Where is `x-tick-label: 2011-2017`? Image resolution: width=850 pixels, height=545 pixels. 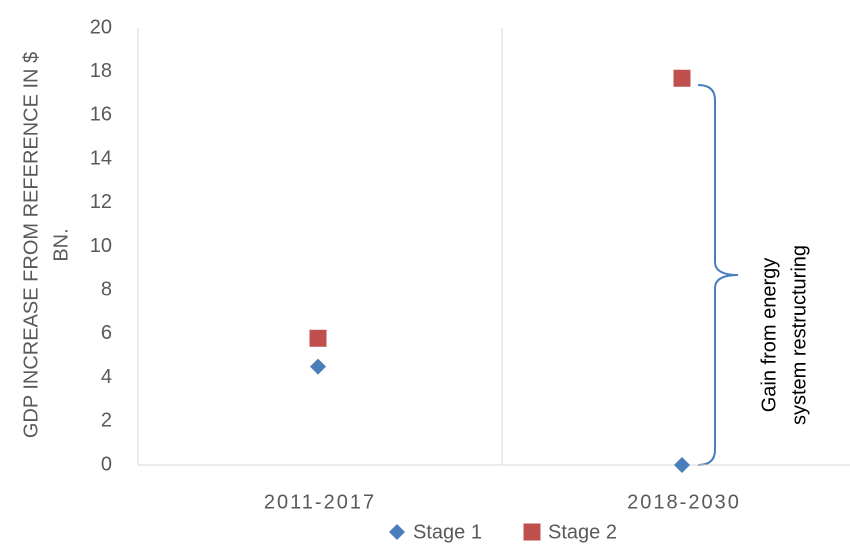 x-tick-label: 2011-2017 is located at coordinates (320, 502).